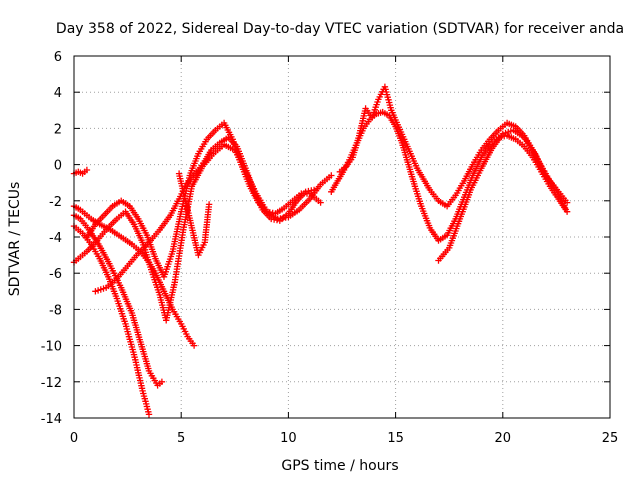 This screenshot has width=640, height=480. What do you see at coordinates (51, 347) in the screenshot?
I see `y-tick-label: -10` at bounding box center [51, 347].